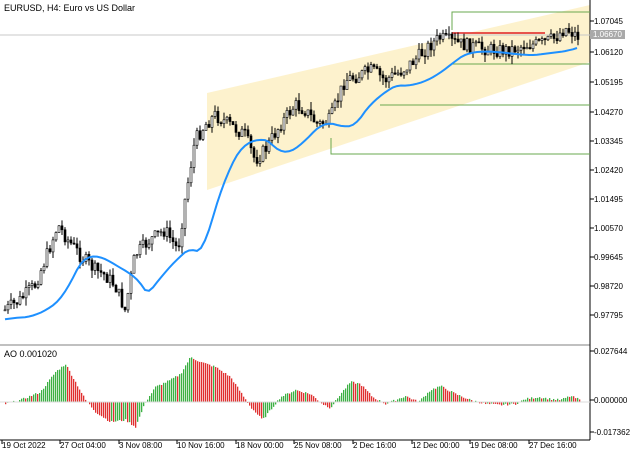 The image size is (640, 457). I want to click on time-label: 18 Nov 00:00, so click(260, 445).